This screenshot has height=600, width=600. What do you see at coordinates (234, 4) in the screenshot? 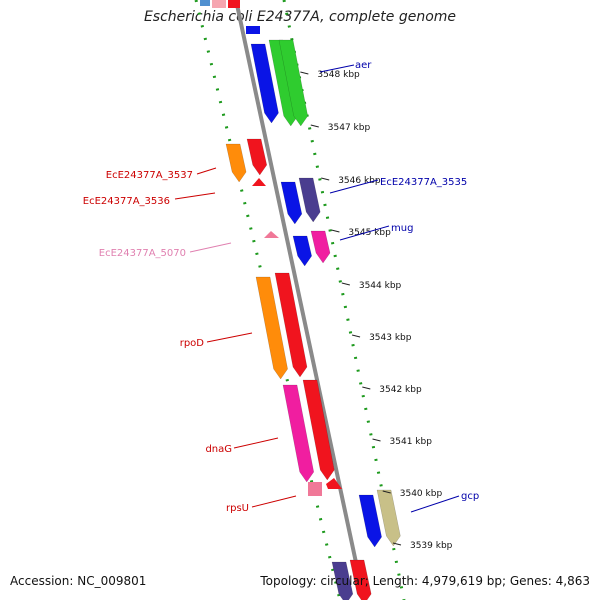
I see `top-gene-c` at bounding box center [234, 4].